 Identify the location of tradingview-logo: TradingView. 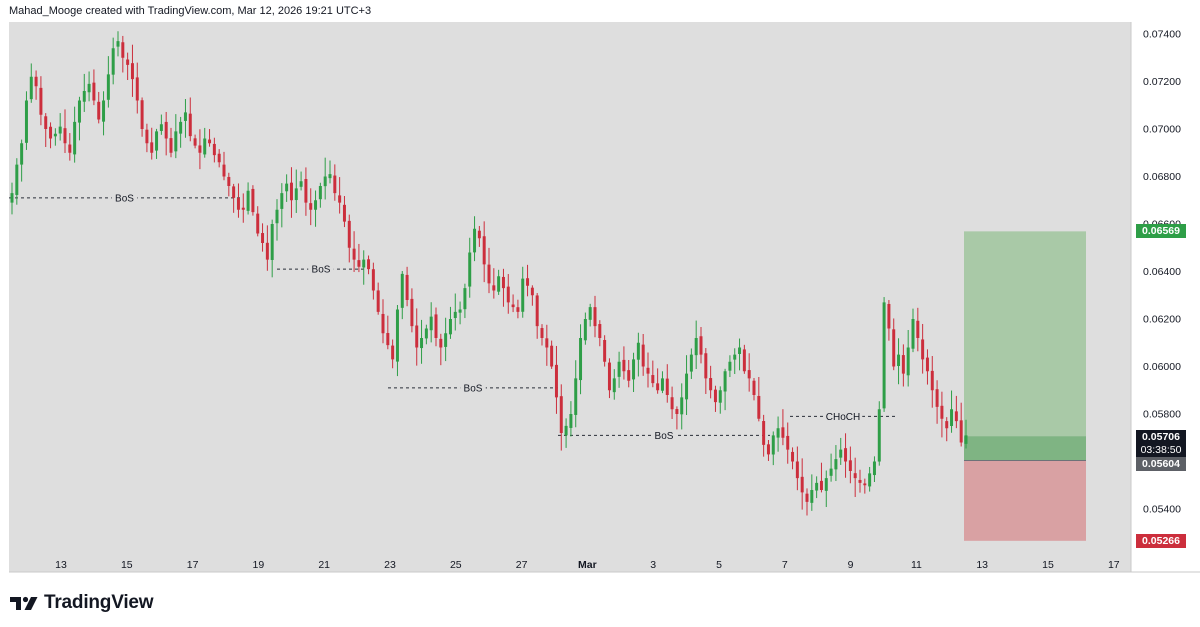
(82, 603).